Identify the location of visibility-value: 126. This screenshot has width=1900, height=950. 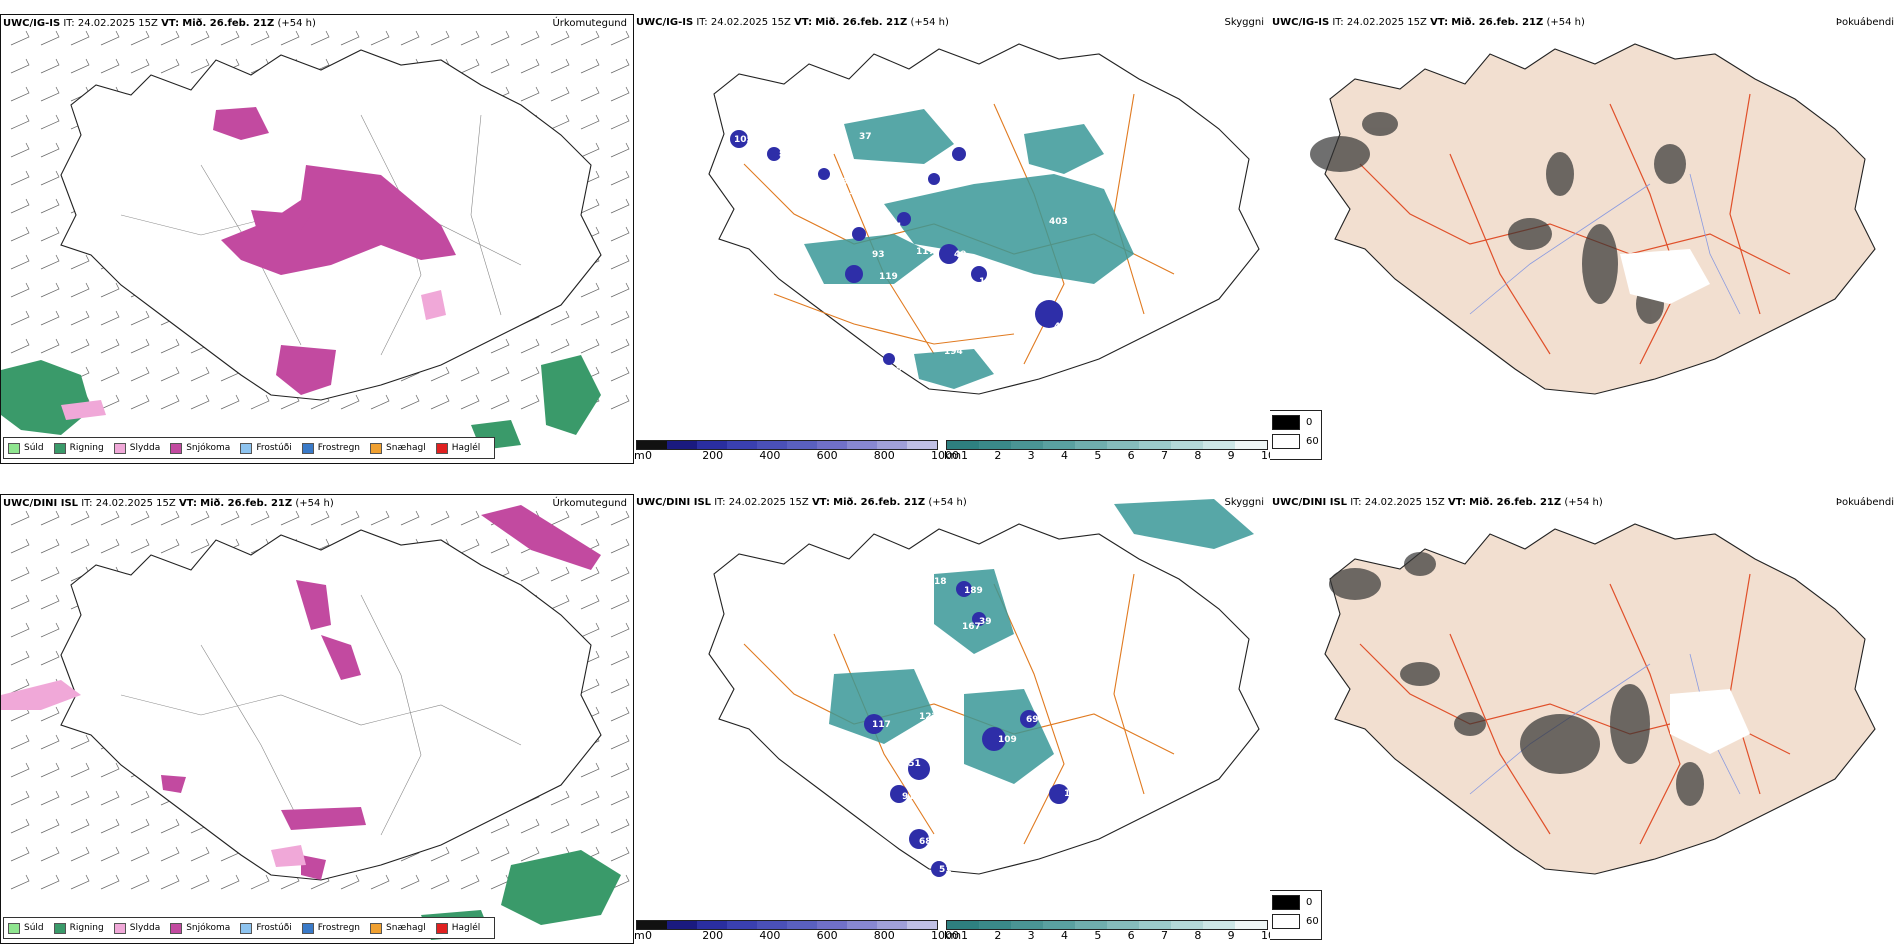
(838, 182).